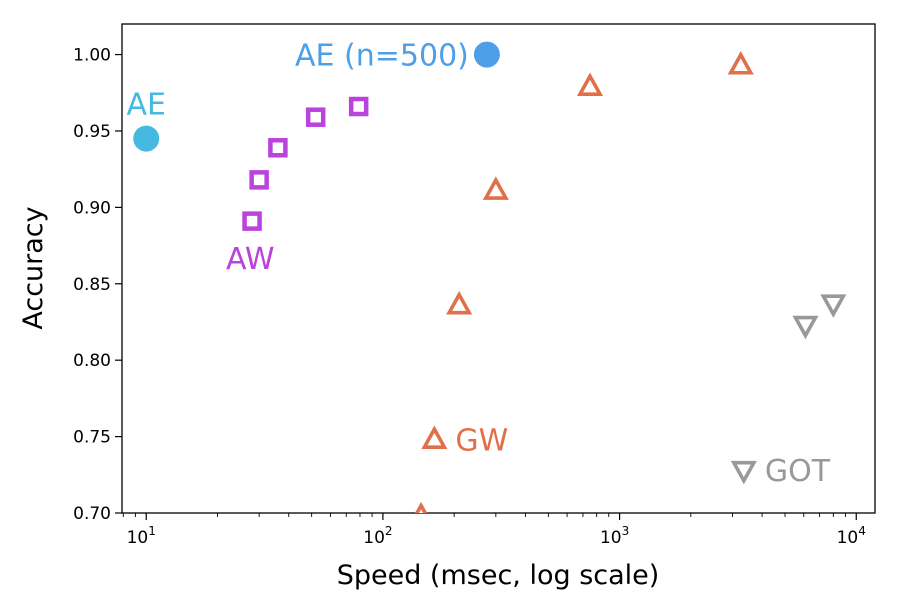  What do you see at coordinates (626, 531) in the screenshot?
I see `x-tick-label-exponent: 3` at bounding box center [626, 531].